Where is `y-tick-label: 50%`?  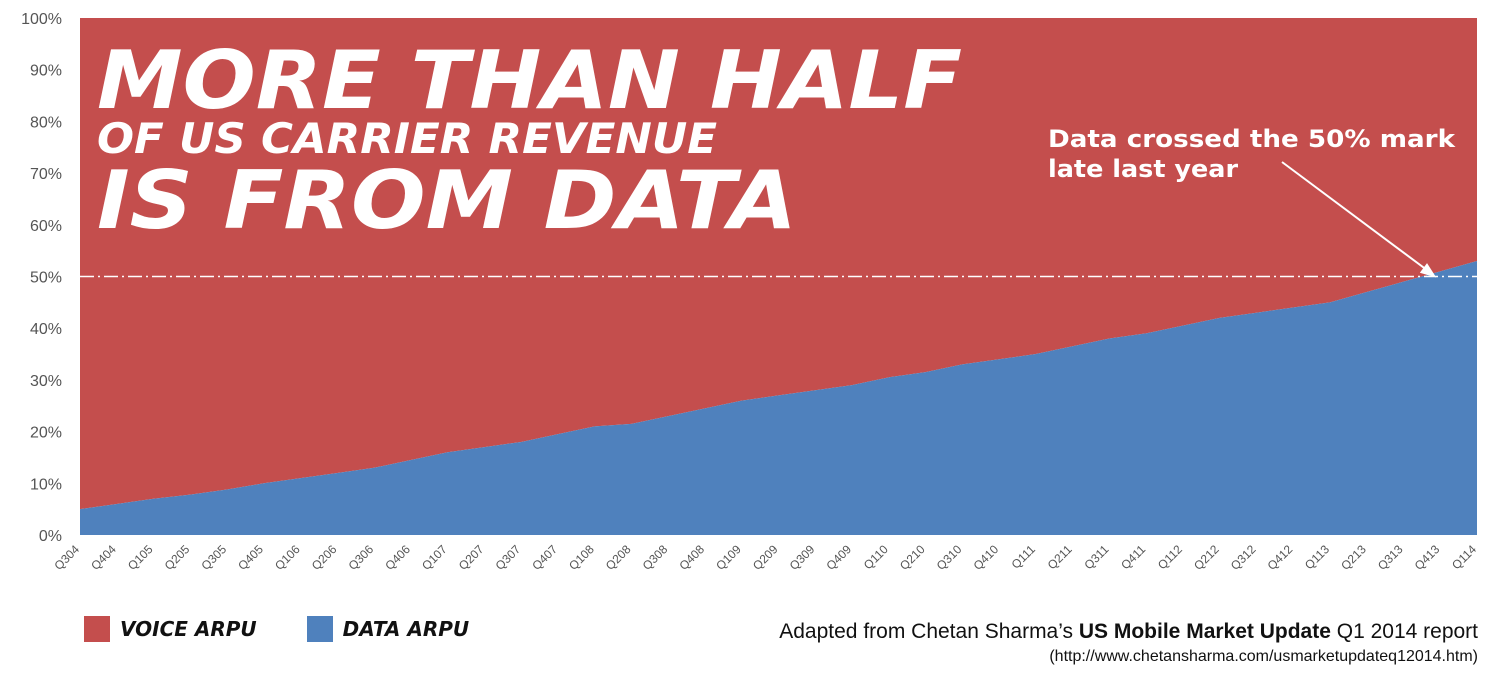
y-tick-label: 50% is located at coordinates (46, 278).